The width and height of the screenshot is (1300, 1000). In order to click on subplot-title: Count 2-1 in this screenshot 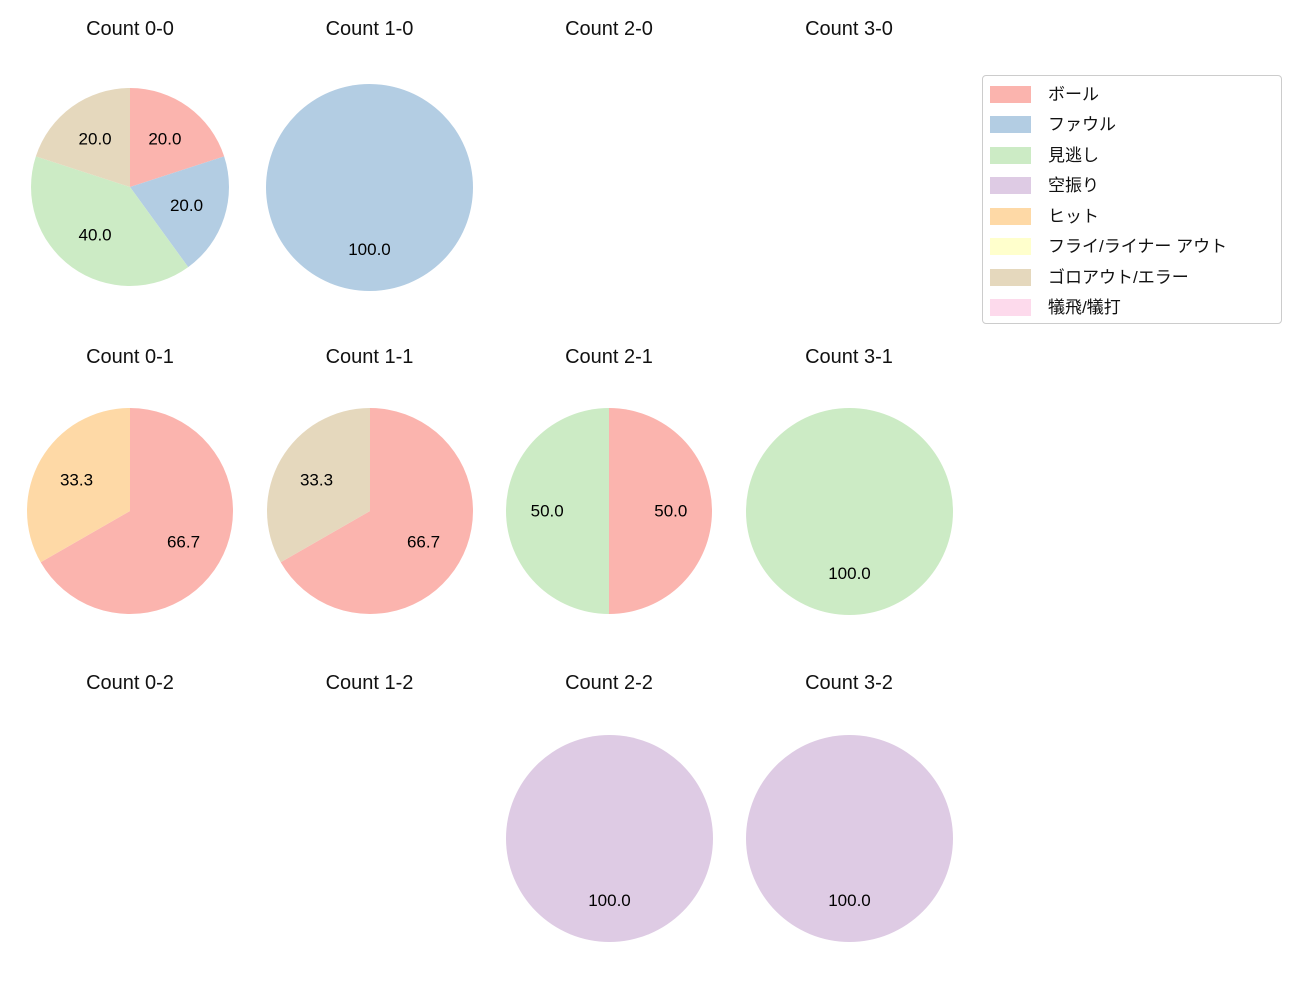, I will do `click(609, 357)`.